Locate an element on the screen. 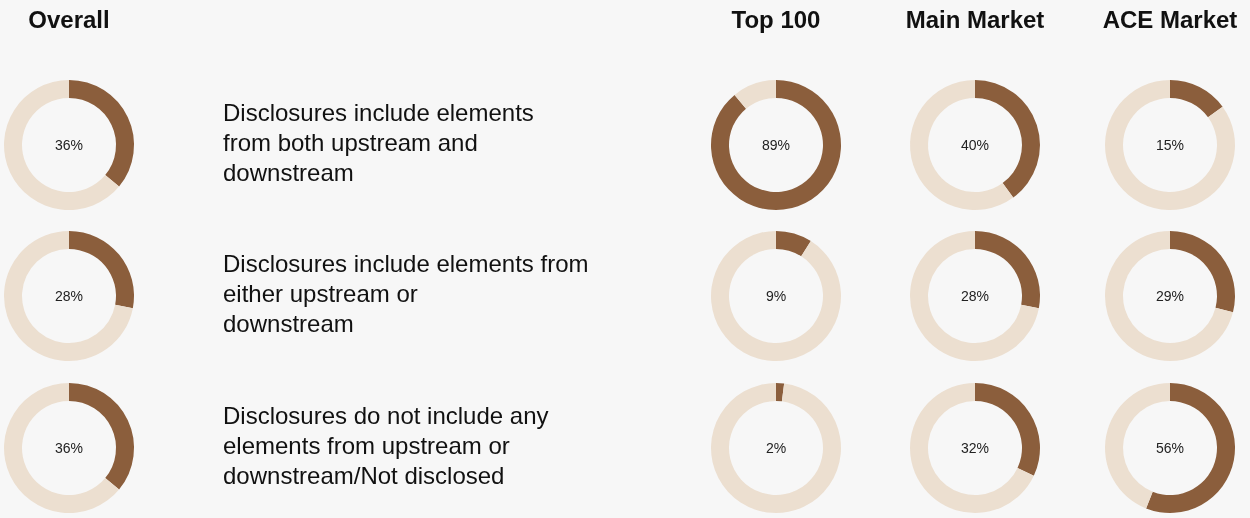 This screenshot has height=518, width=1250. chart-title: Main Market is located at coordinates (975, 19).